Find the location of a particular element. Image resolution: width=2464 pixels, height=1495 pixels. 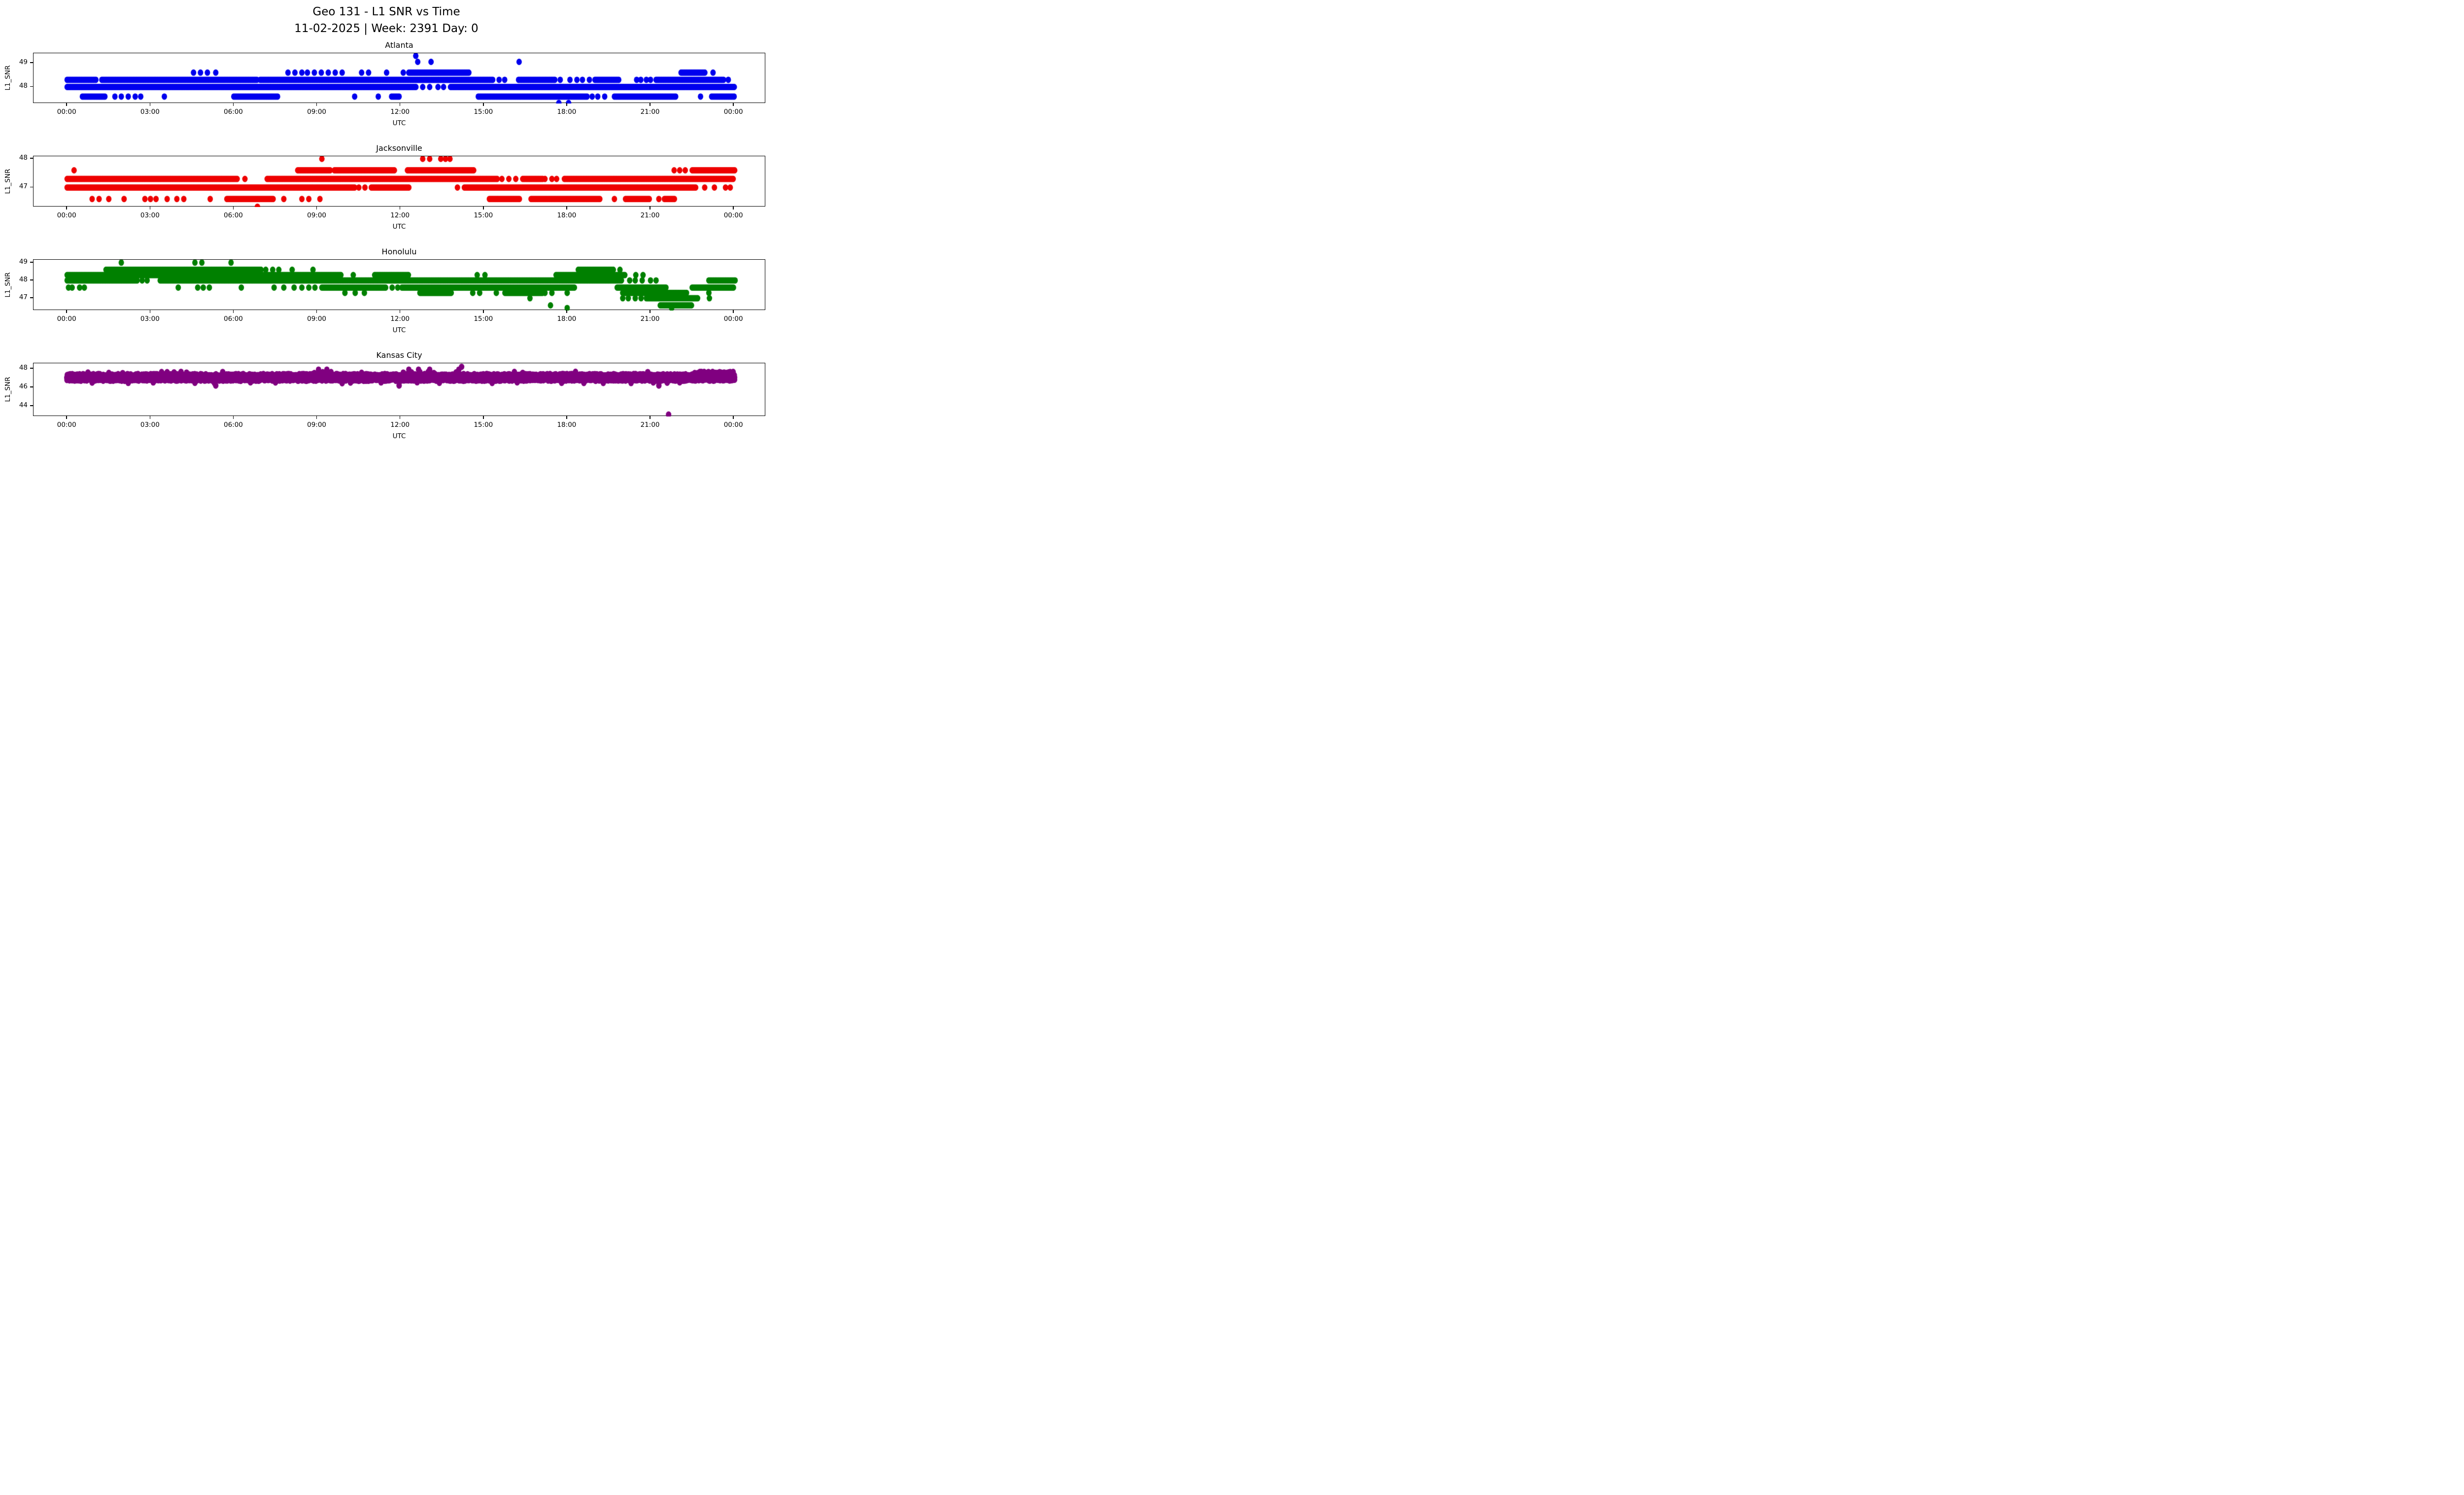

subplot-title-atlanta: Atlanta is located at coordinates (399, 45).